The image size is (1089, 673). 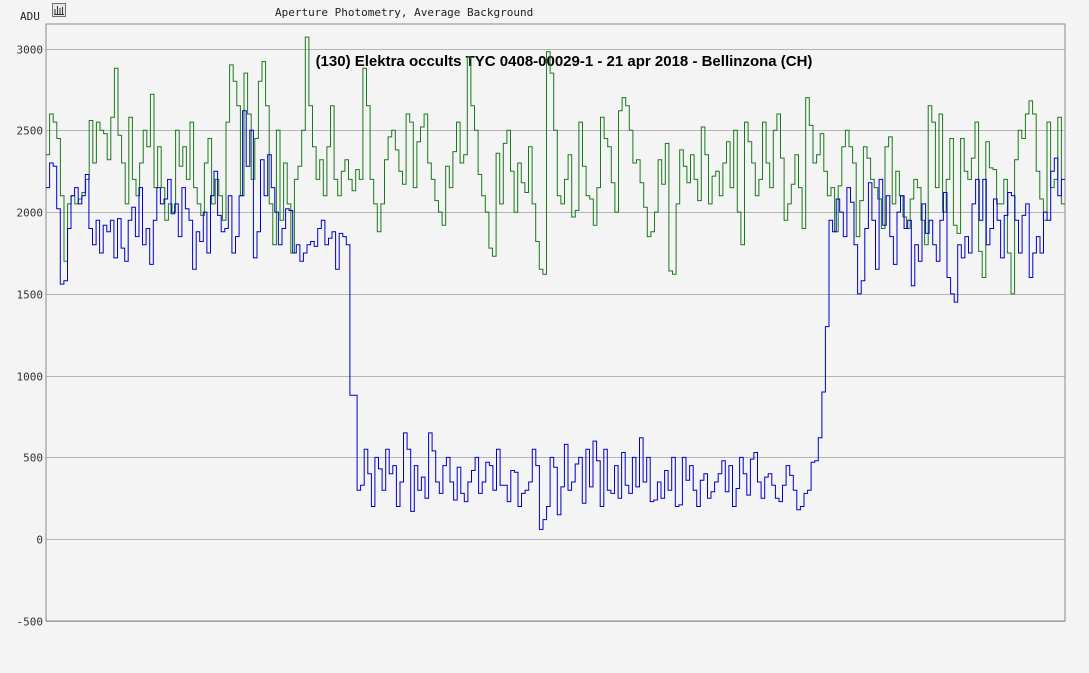 I want to click on y-tick-label: 1000, so click(x=30, y=377).